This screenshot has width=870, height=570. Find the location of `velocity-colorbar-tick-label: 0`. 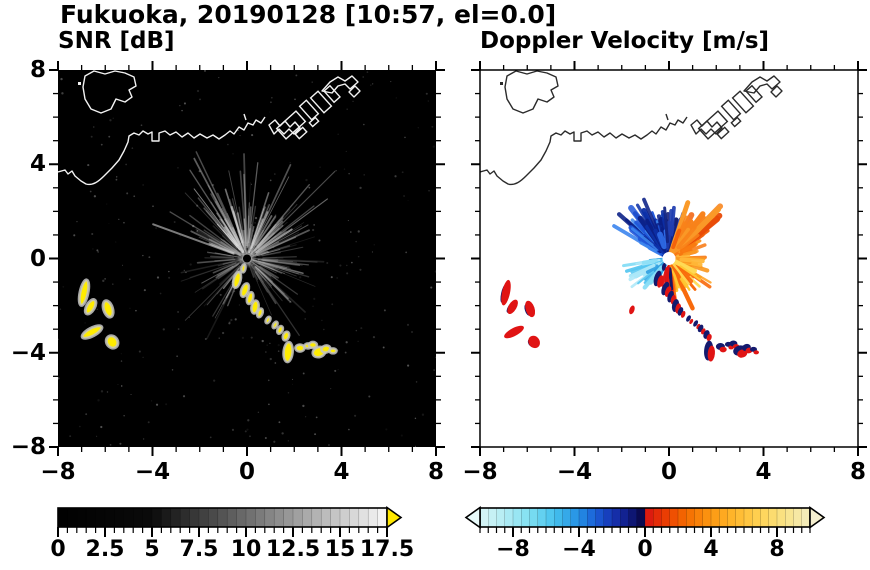

velocity-colorbar-tick-label: 0 is located at coordinates (645, 549).